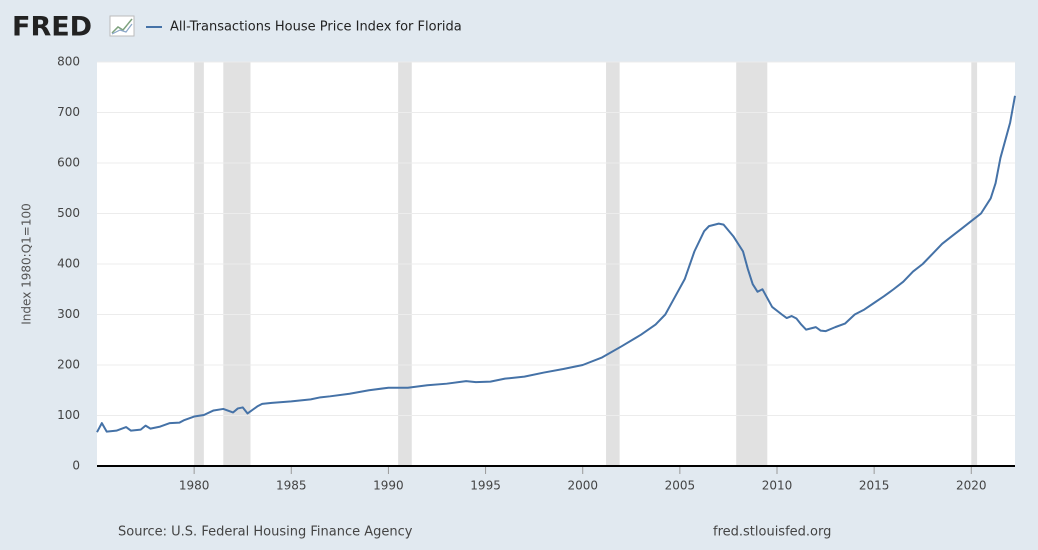 Image resolution: width=1038 pixels, height=550 pixels. Describe the element at coordinates (68, 314) in the screenshot. I see `y-tick-label: 300` at that location.